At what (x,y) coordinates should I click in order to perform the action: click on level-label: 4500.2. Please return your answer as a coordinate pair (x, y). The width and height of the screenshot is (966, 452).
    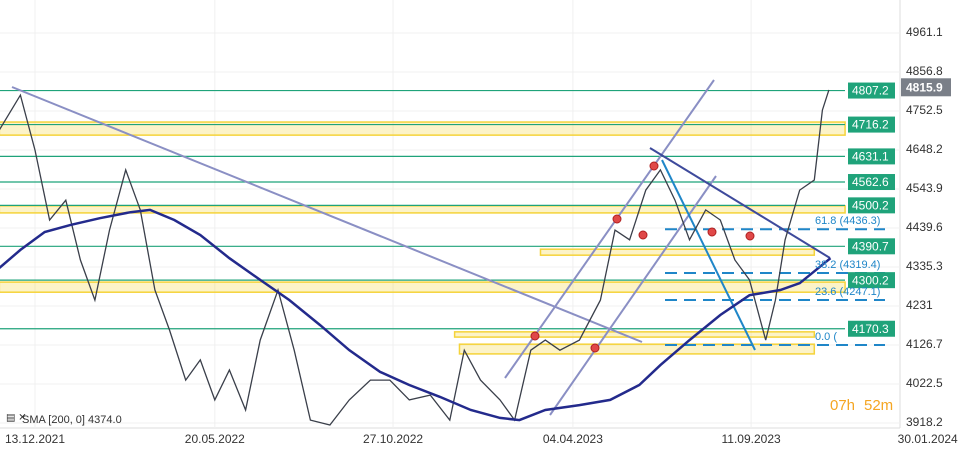
    Looking at the image, I should click on (870, 206).